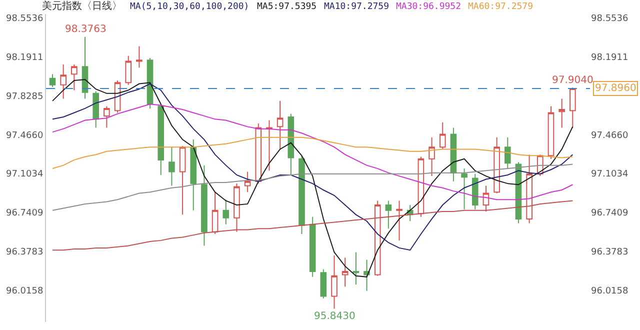  What do you see at coordinates (609, 213) in the screenshot?
I see `y2-tick-label: 96.7409` at bounding box center [609, 213].